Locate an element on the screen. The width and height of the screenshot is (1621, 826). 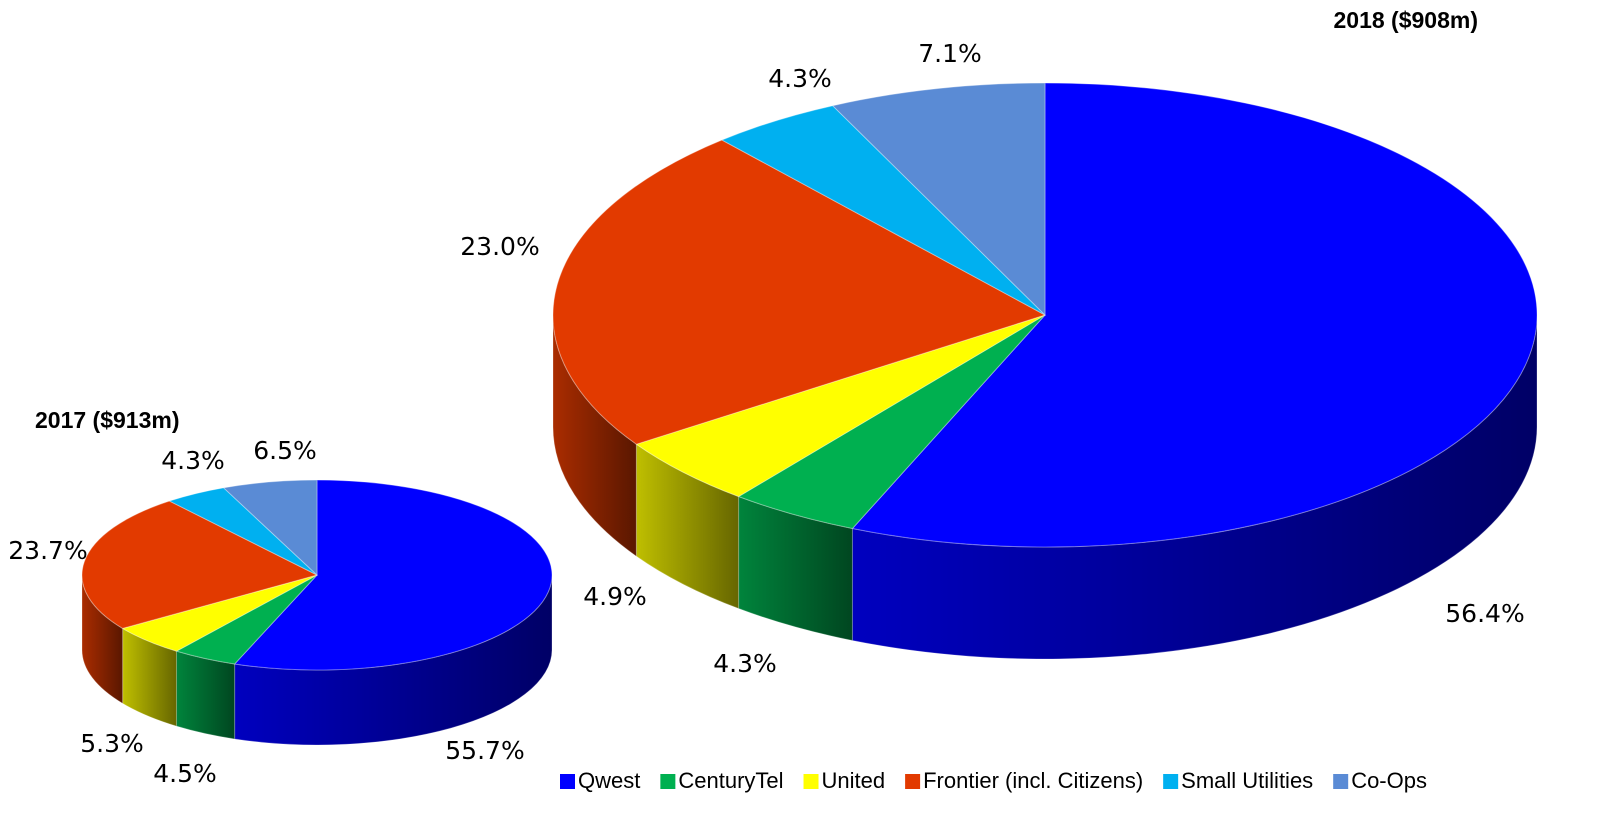
data-label: 55.7% is located at coordinates (484, 750).